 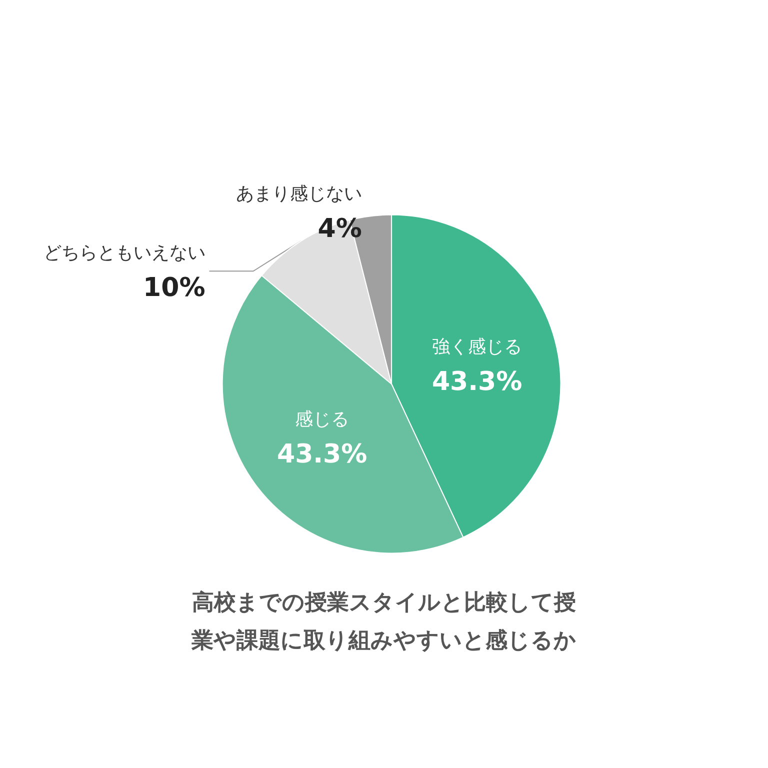 What do you see at coordinates (299, 194) in the screenshot?
I see `slice-label: あまり感じない` at bounding box center [299, 194].